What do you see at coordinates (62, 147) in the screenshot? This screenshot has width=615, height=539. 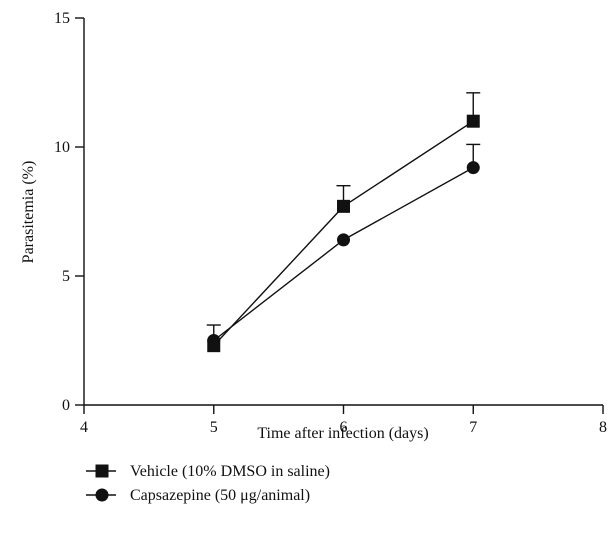 I see `y-tick-label: 10` at bounding box center [62, 147].